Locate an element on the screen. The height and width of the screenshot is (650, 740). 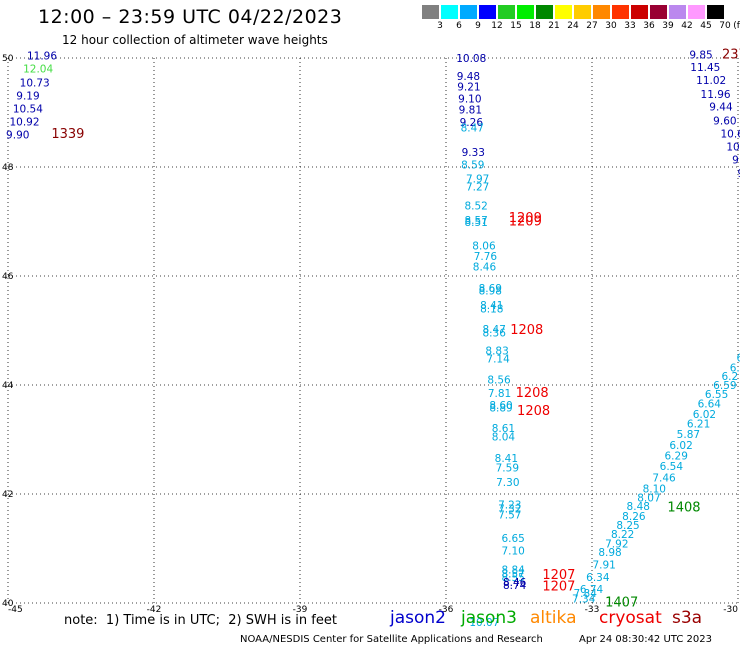
generation-timestamp: Apr 24 08:30:42 UTC 2023 is located at coordinates (645, 639).